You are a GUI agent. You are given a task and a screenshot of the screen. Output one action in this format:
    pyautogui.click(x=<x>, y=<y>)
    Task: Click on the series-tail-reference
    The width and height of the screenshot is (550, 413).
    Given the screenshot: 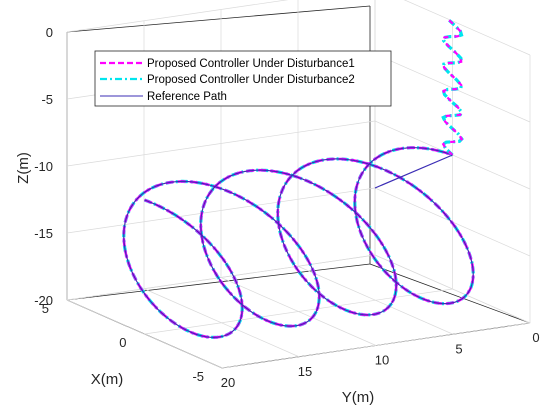 What is the action you would take?
    pyautogui.click(x=413, y=171)
    